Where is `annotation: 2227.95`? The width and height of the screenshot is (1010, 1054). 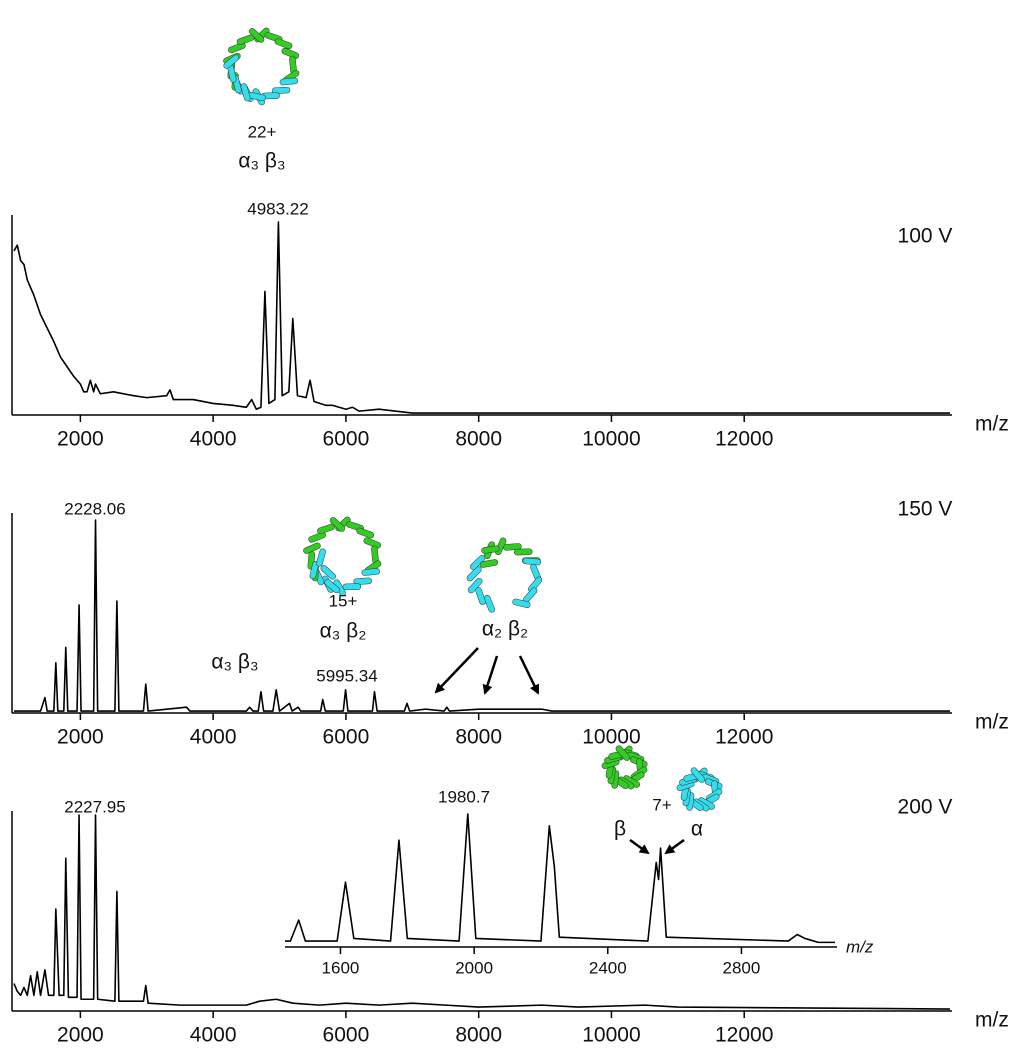
annotation: 2227.95 is located at coordinates (94, 806).